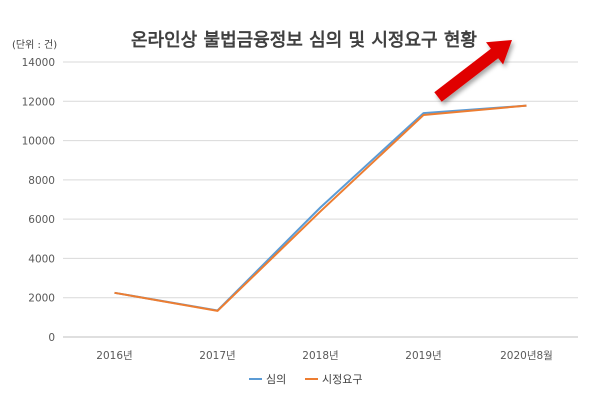 This screenshot has height=414, width=608. I want to click on y-tick-label: 0, so click(51, 338).